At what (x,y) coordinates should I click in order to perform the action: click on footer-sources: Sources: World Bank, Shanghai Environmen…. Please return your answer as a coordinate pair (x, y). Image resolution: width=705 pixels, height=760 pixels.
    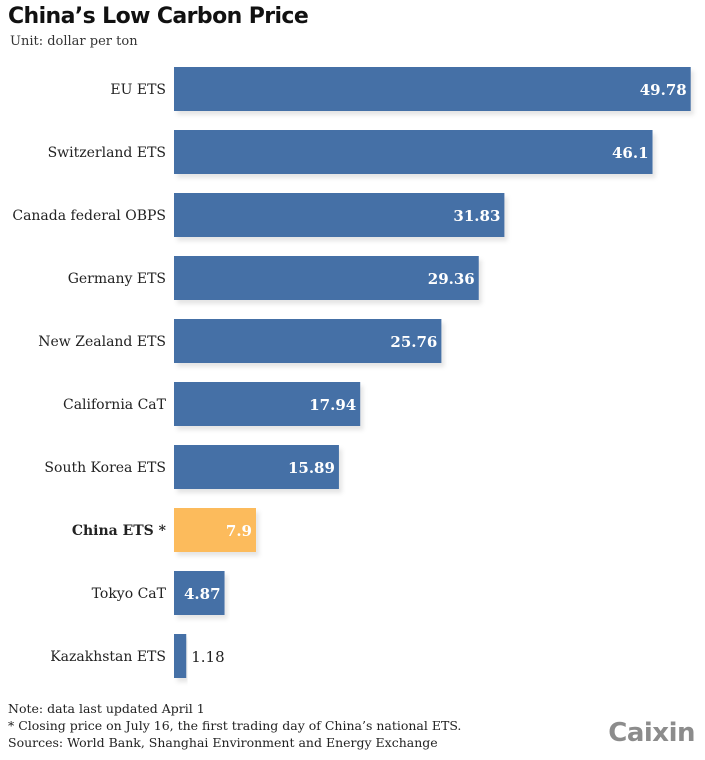
    Looking at the image, I should click on (223, 742).